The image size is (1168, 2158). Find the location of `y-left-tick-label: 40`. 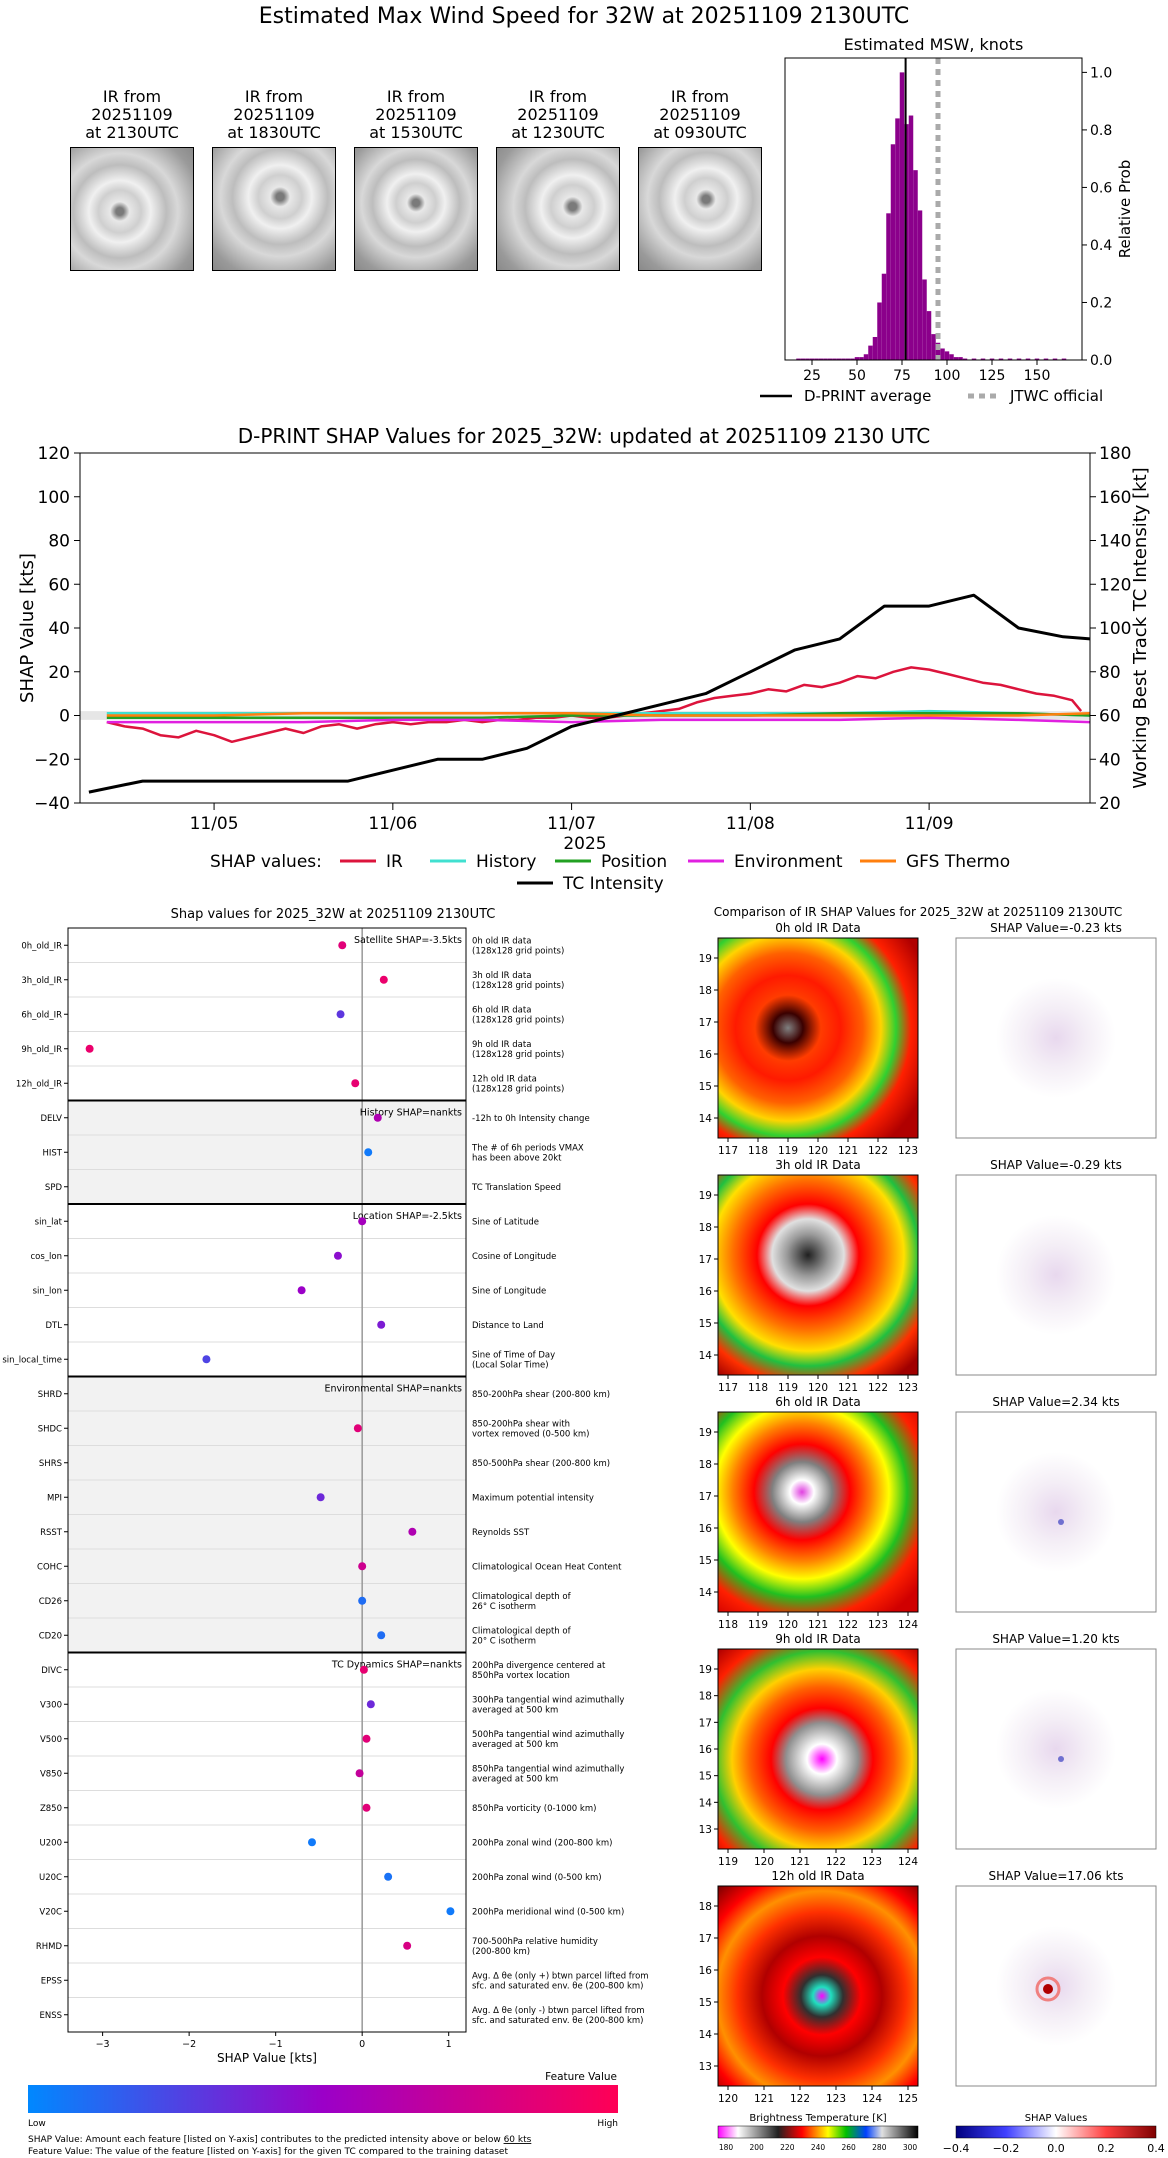

y-left-tick-label: 40 is located at coordinates (59, 629).